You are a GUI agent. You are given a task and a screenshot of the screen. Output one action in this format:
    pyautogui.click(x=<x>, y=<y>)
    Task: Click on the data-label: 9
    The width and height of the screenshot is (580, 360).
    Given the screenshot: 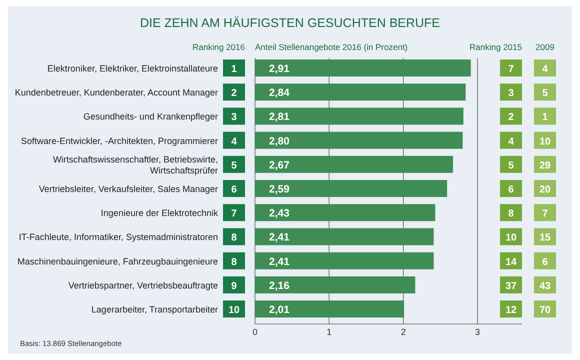 What is the action you would take?
    pyautogui.click(x=234, y=286)
    